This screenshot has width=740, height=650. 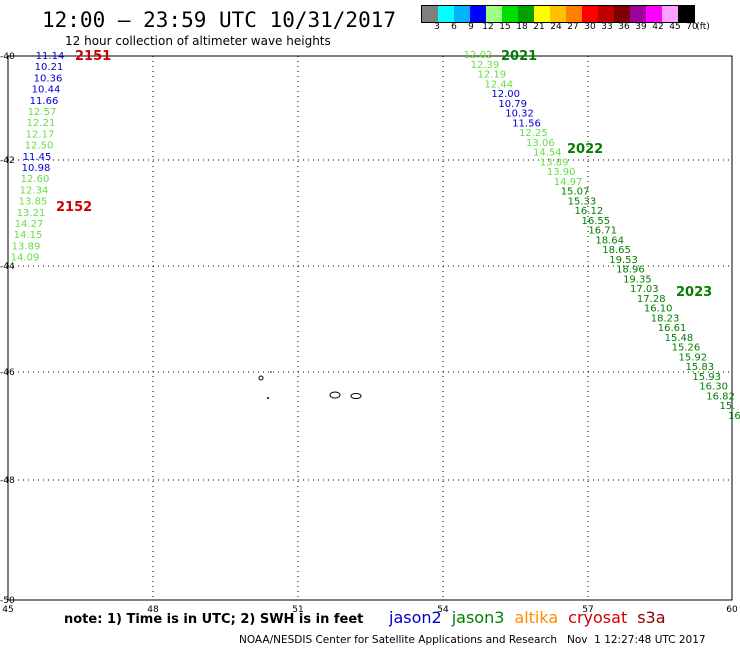 I want to click on pass-number-label: 2022, so click(x=585, y=149).